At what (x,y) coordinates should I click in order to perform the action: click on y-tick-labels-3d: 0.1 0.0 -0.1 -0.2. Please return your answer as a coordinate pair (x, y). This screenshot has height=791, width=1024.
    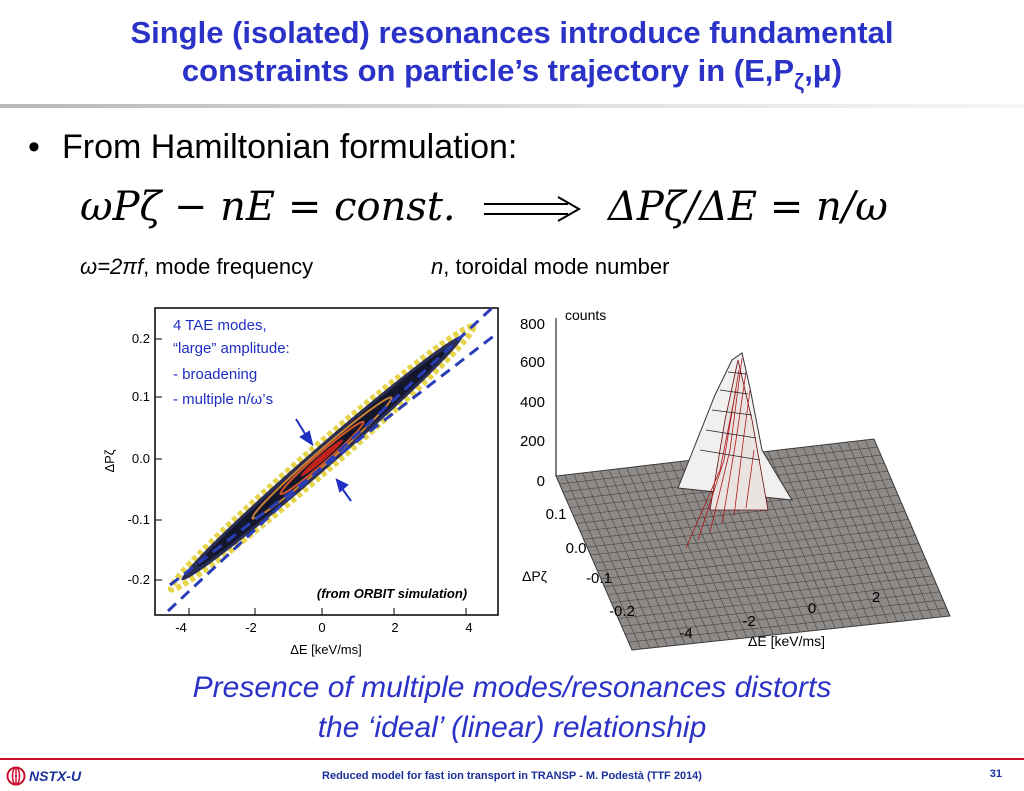
    Looking at the image, I should click on (590, 563).